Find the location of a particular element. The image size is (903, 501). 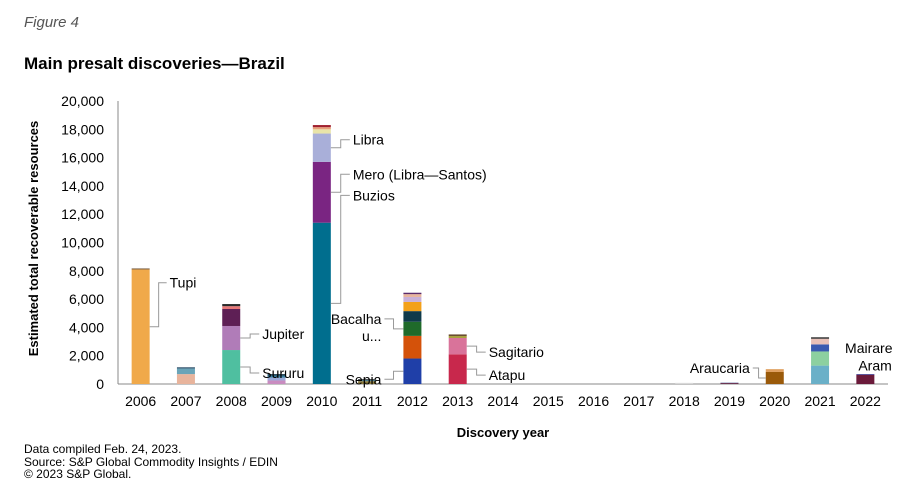

x-axis-title: Discovery year is located at coordinates (503, 432).